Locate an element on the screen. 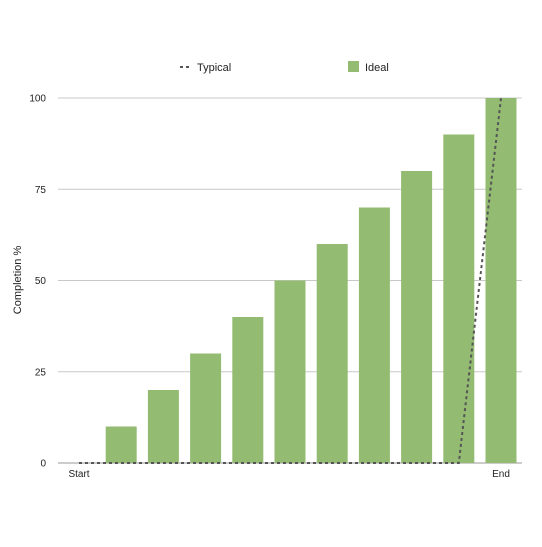 Image resolution: width=542 pixels, height=547 pixels. y-tick-label-25: 25 is located at coordinates (41, 372).